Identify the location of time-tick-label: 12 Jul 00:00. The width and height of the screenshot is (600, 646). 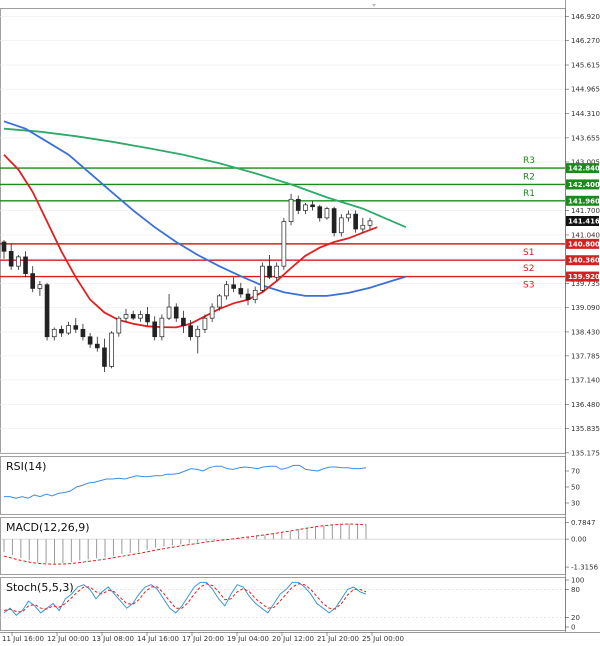
(68, 639).